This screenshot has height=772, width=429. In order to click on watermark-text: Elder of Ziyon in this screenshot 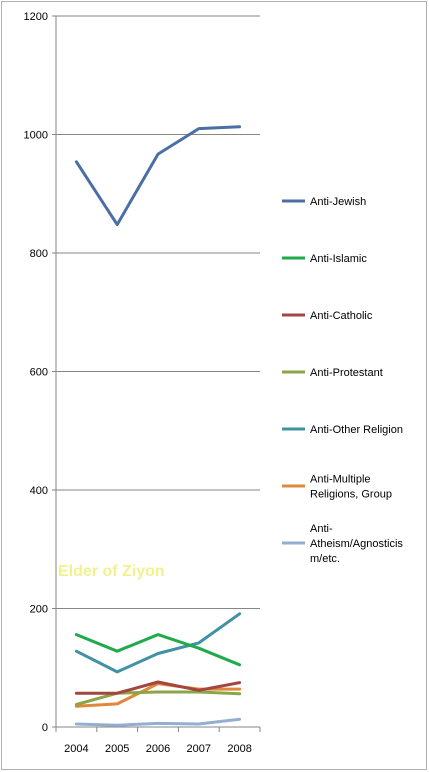, I will do `click(111, 571)`.